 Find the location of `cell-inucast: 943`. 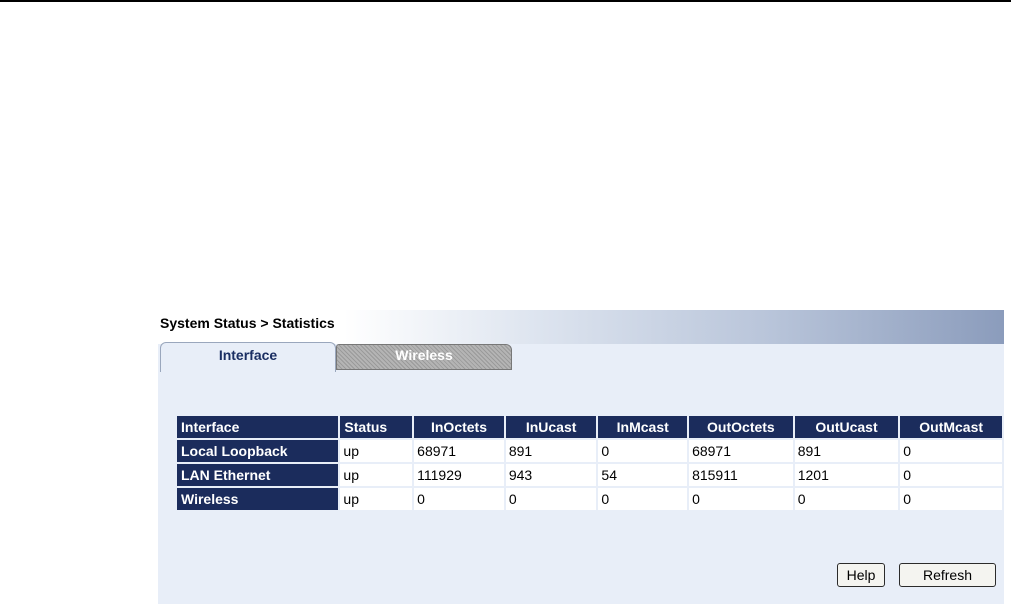

cell-inucast: 943 is located at coordinates (551, 475).